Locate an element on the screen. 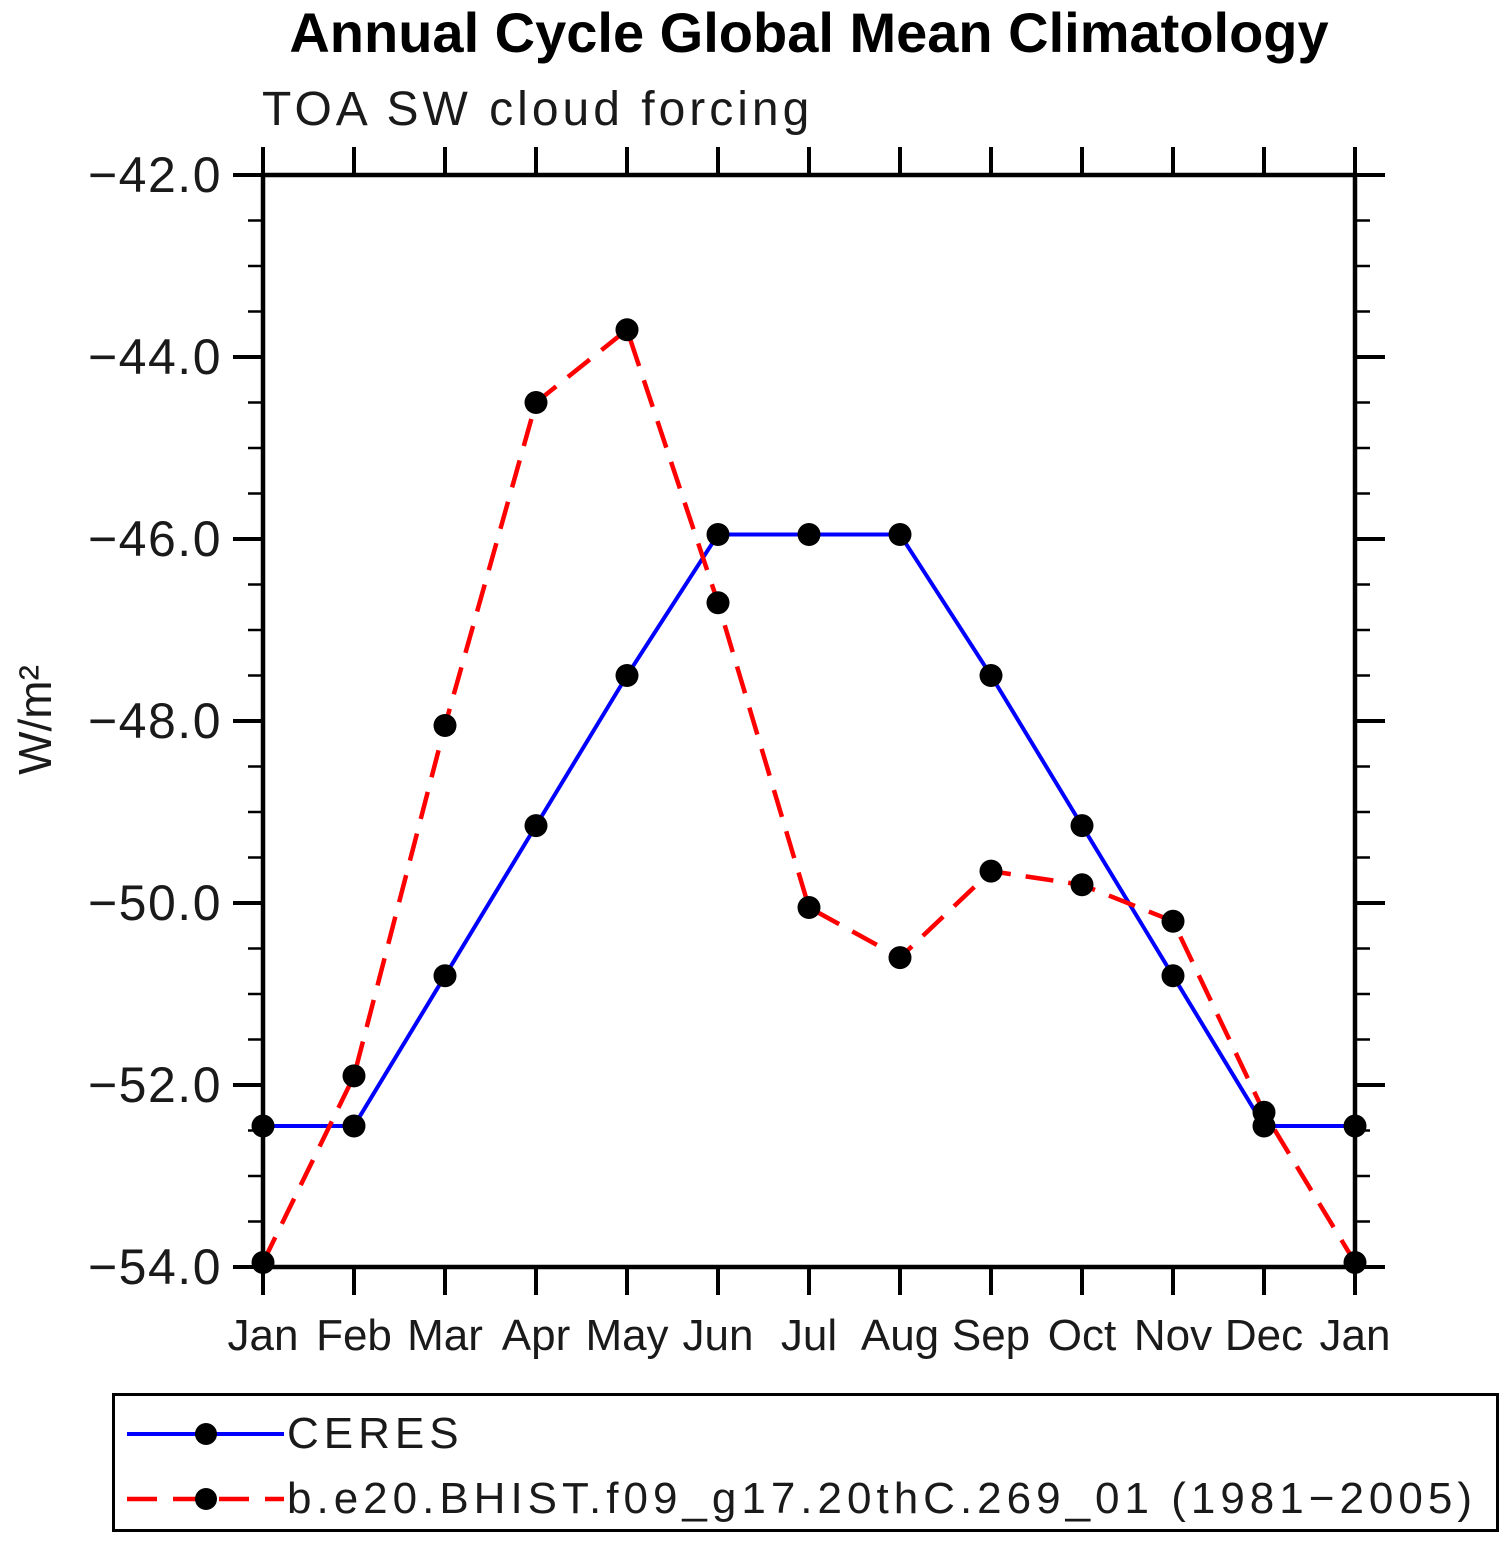  x-tick-label: Oct is located at coordinates (1082, 1335).